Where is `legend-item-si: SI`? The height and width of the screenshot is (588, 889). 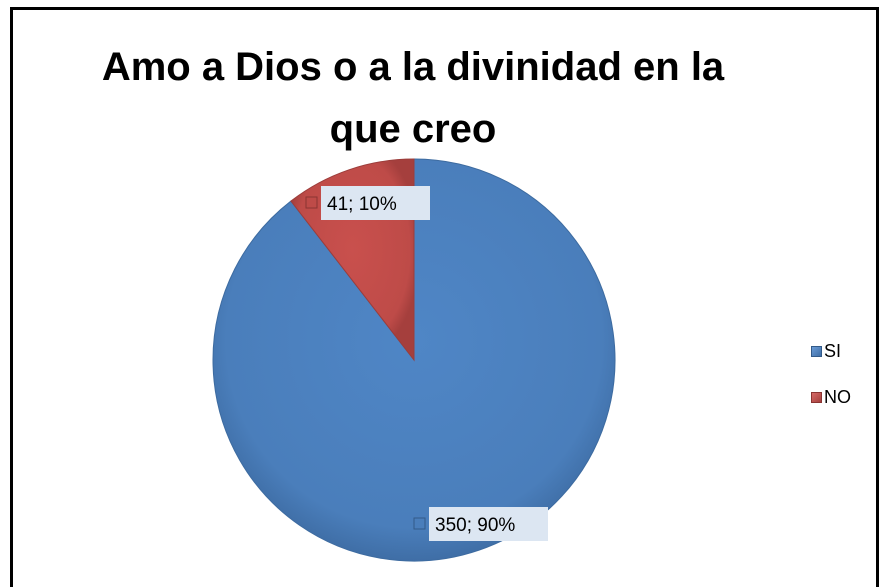
legend-item-si: SI is located at coordinates (831, 351).